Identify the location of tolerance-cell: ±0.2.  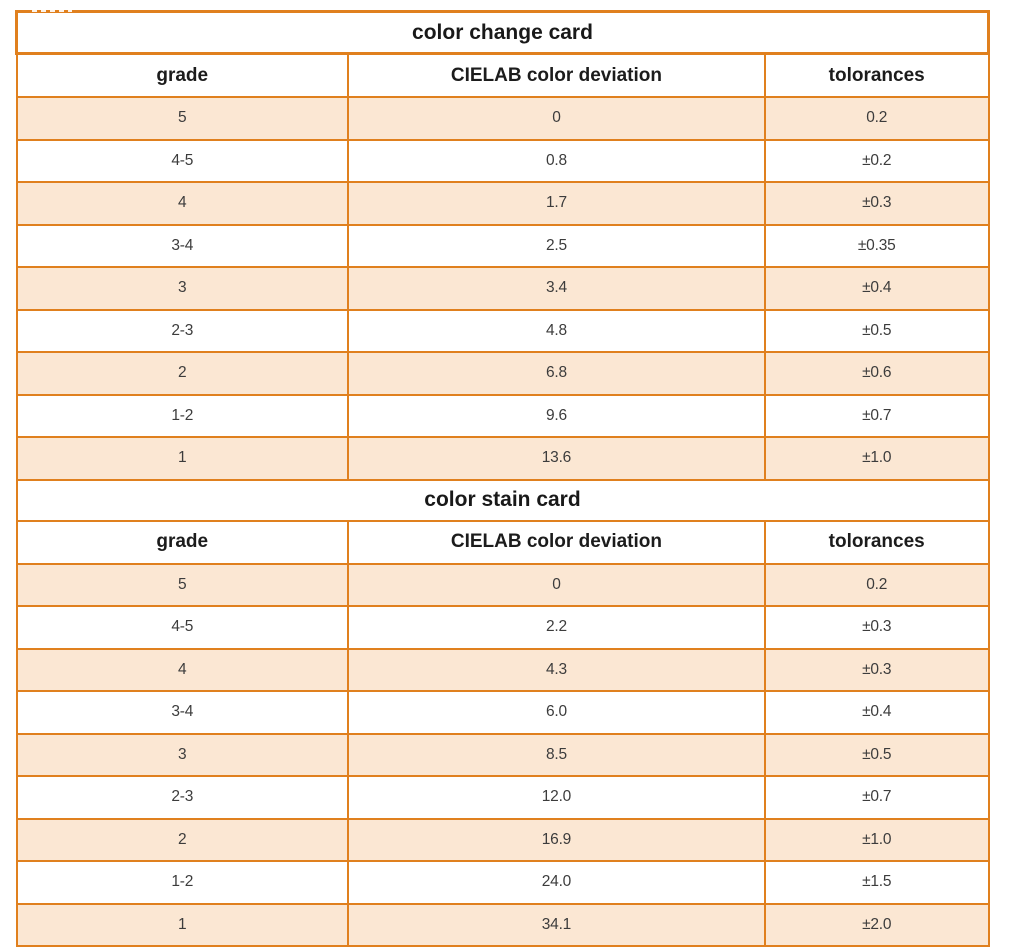
(876, 160).